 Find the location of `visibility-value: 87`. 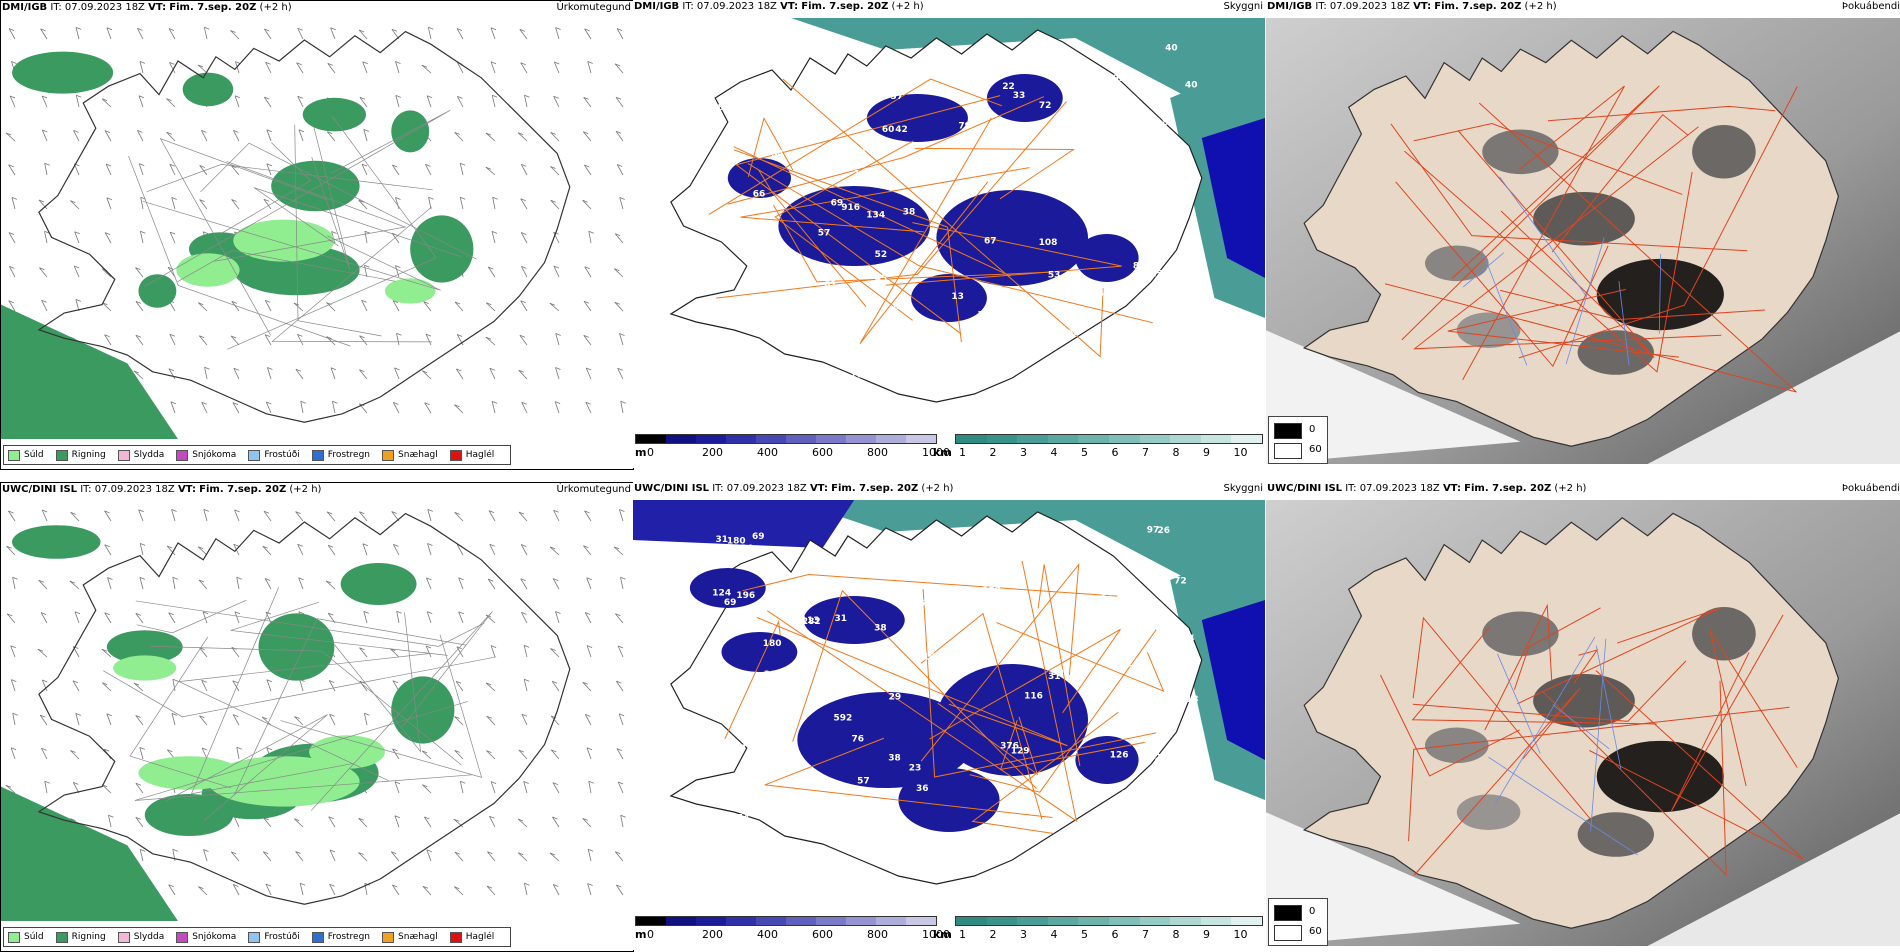

visibility-value: 87 is located at coordinates (950, 626).